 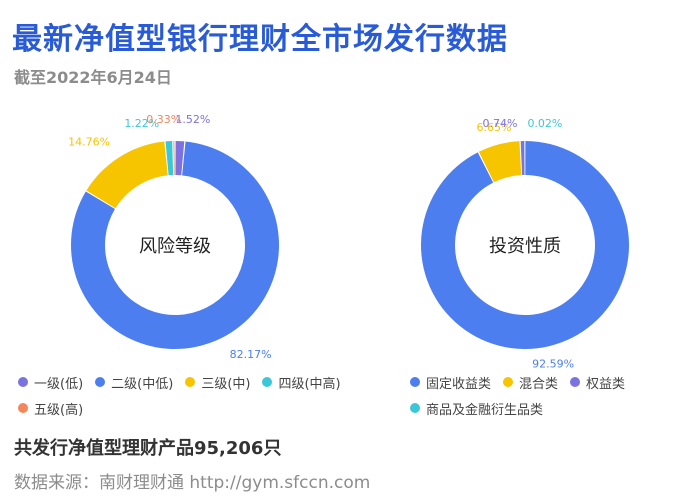 What do you see at coordinates (148, 448) in the screenshot?
I see `total-products-text: 共发行净值型理财产品95,206只` at bounding box center [148, 448].